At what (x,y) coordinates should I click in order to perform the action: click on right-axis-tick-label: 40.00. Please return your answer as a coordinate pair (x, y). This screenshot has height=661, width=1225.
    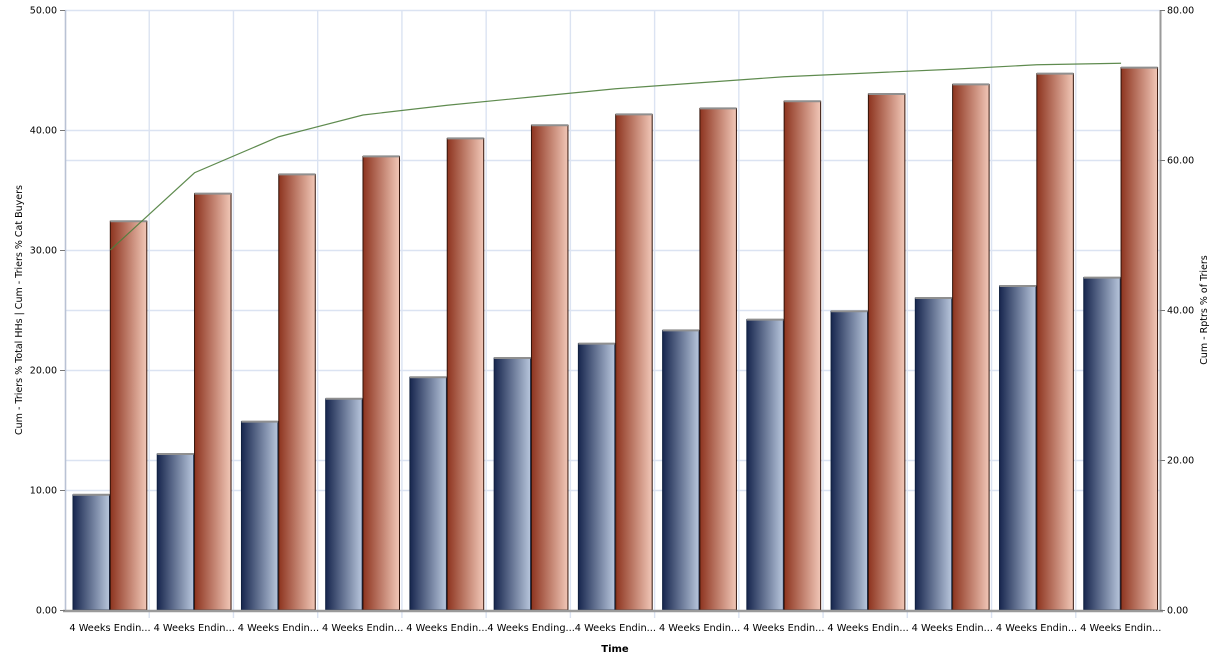
    Looking at the image, I should click on (1180, 311).